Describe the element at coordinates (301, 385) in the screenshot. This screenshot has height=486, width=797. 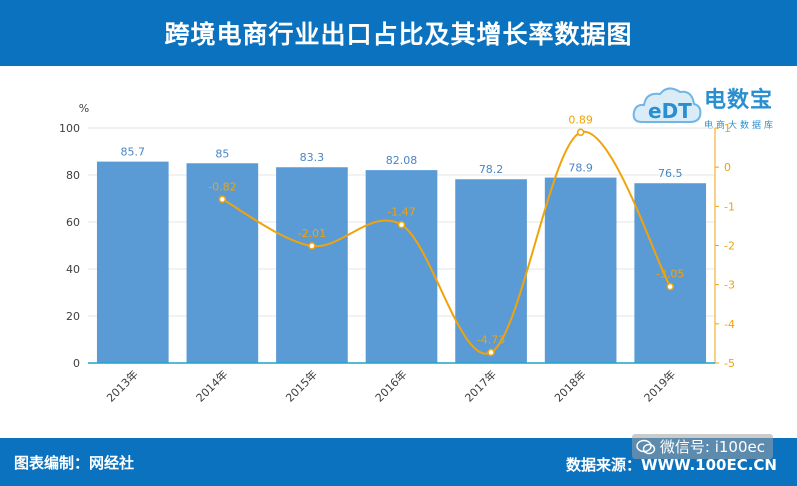
I see `x-tick-label: 2015年` at that location.